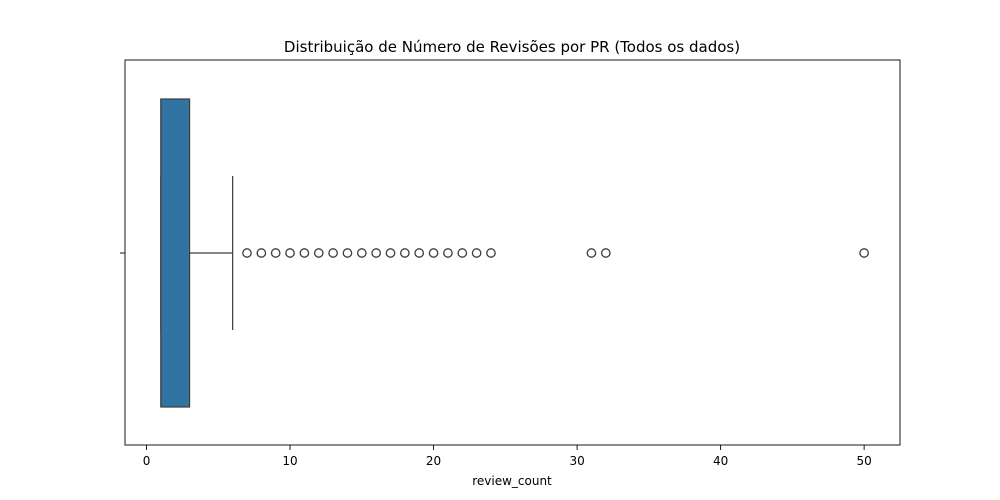 This screenshot has height=500, width=1000. Describe the element at coordinates (433, 461) in the screenshot. I see `x-tick-label: 20` at that location.